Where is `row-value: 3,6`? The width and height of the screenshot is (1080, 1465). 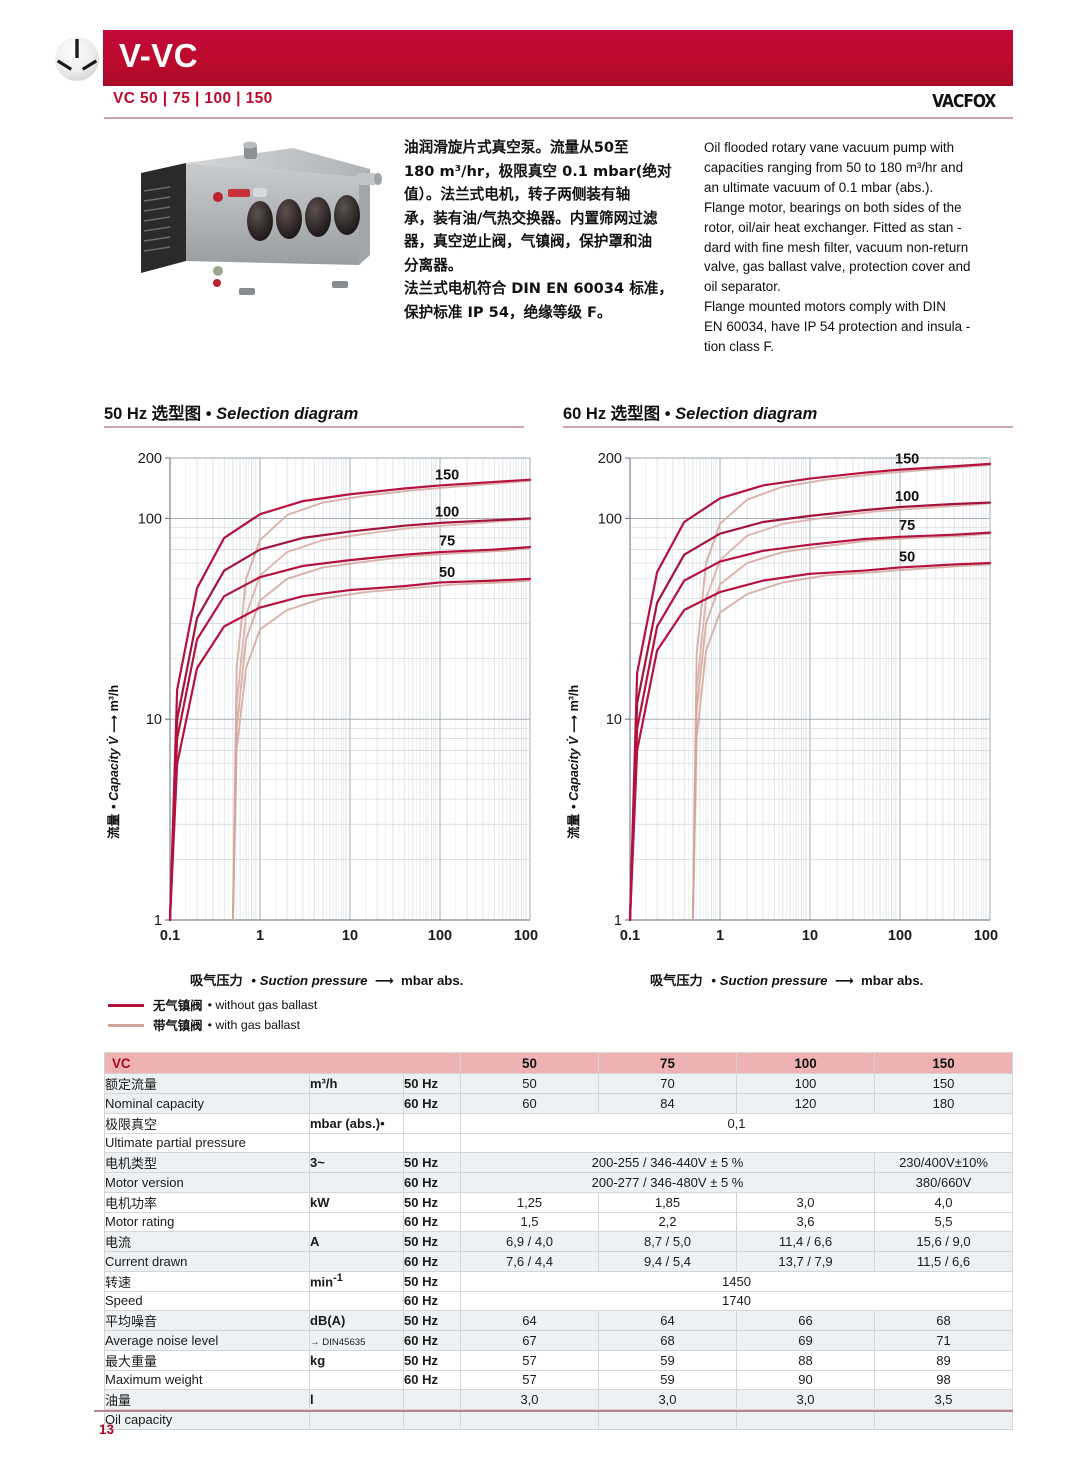
row-value: 3,6 is located at coordinates (805, 1221).